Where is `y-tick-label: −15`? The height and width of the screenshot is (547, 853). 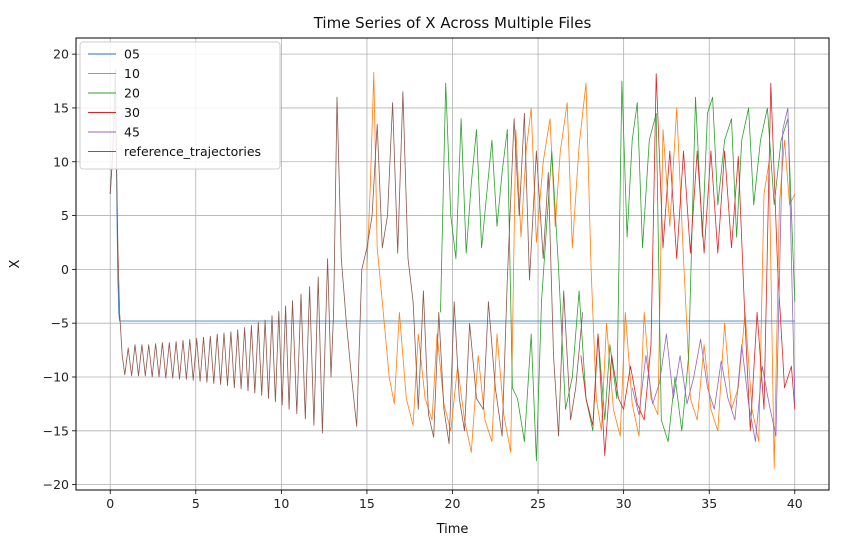
y-tick-label: −15 is located at coordinates (56, 430).